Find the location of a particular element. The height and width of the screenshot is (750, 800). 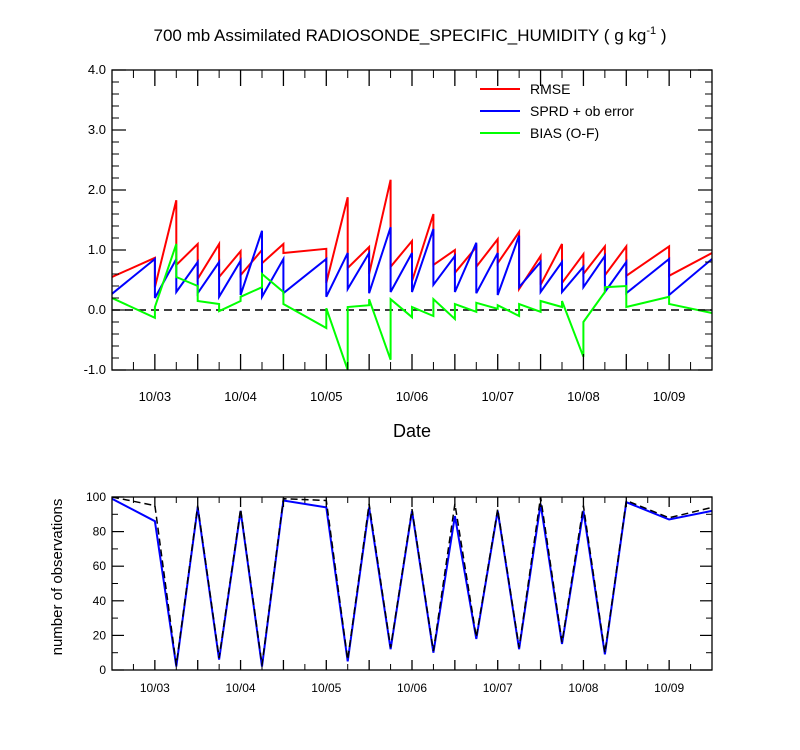

chart-title-end: ) is located at coordinates (661, 35).